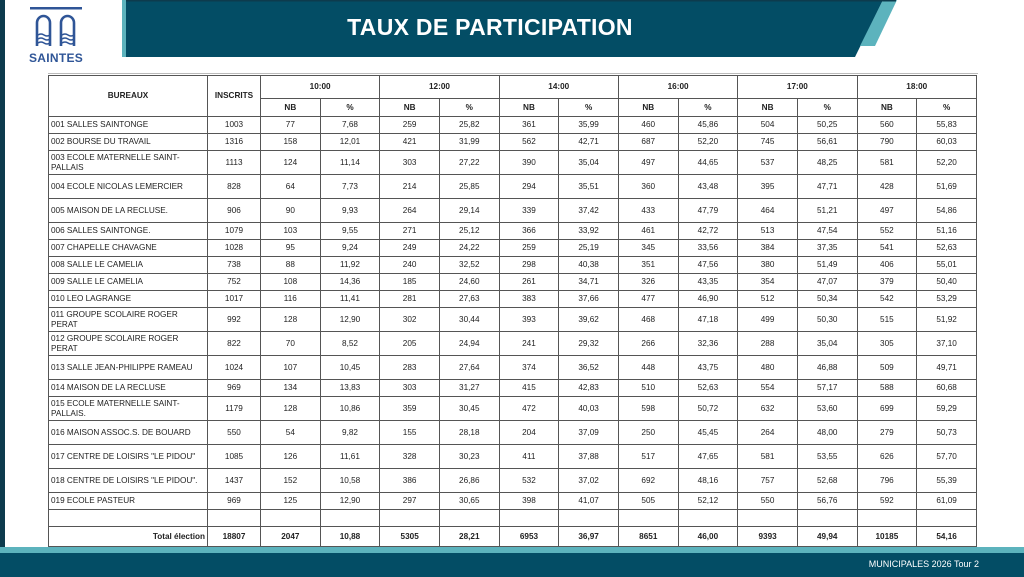 Image resolution: width=1024 pixels, height=577 pixels. I want to click on nb-value: 374, so click(529, 367).